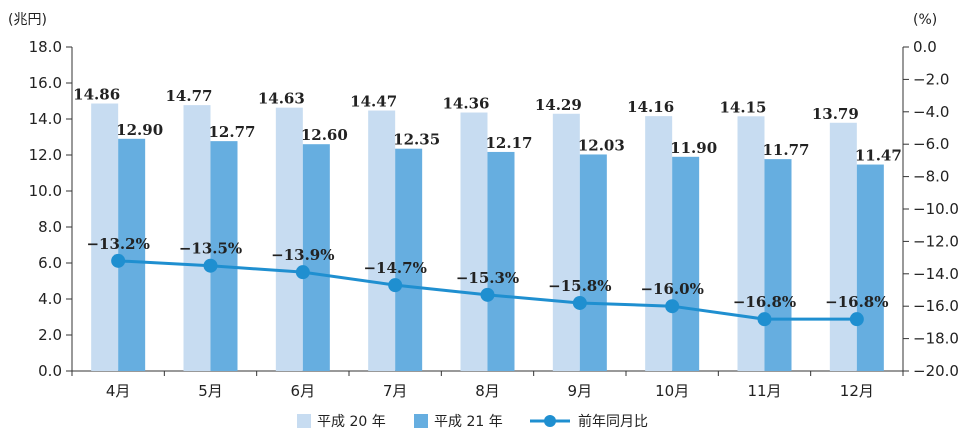 The width and height of the screenshot is (971, 438). What do you see at coordinates (650, 107) in the screenshot?
I see `bar-value-label: 14.16` at bounding box center [650, 107].